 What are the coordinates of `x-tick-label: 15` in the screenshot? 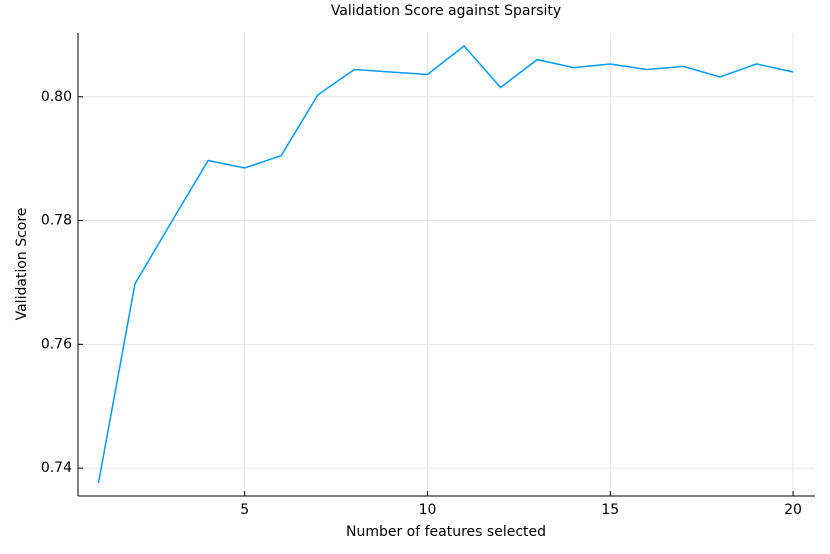 It's located at (610, 510).